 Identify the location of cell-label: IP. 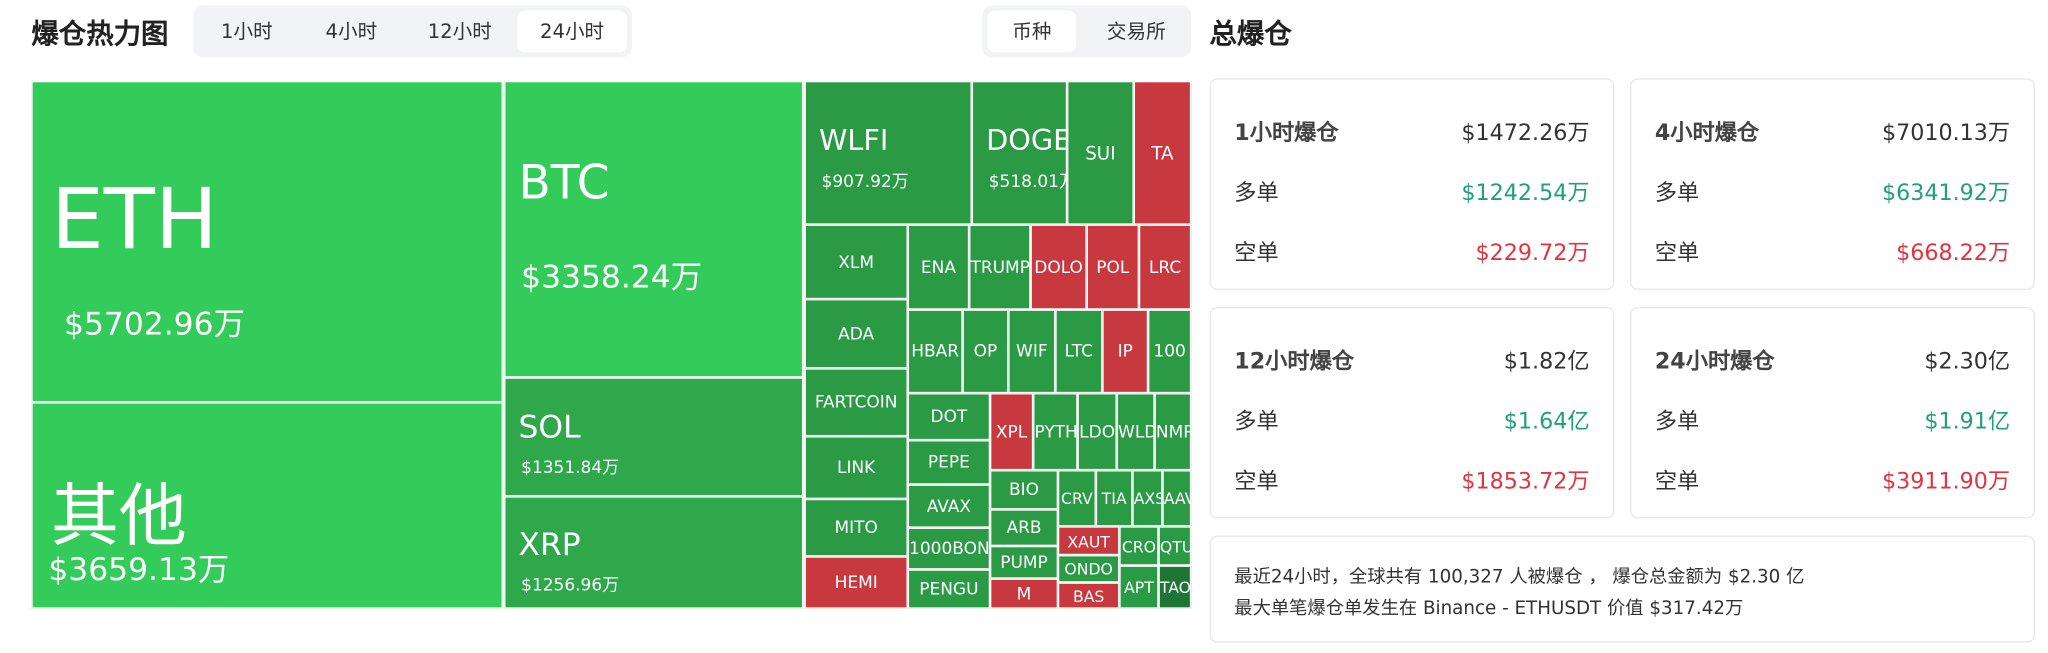
(1125, 352).